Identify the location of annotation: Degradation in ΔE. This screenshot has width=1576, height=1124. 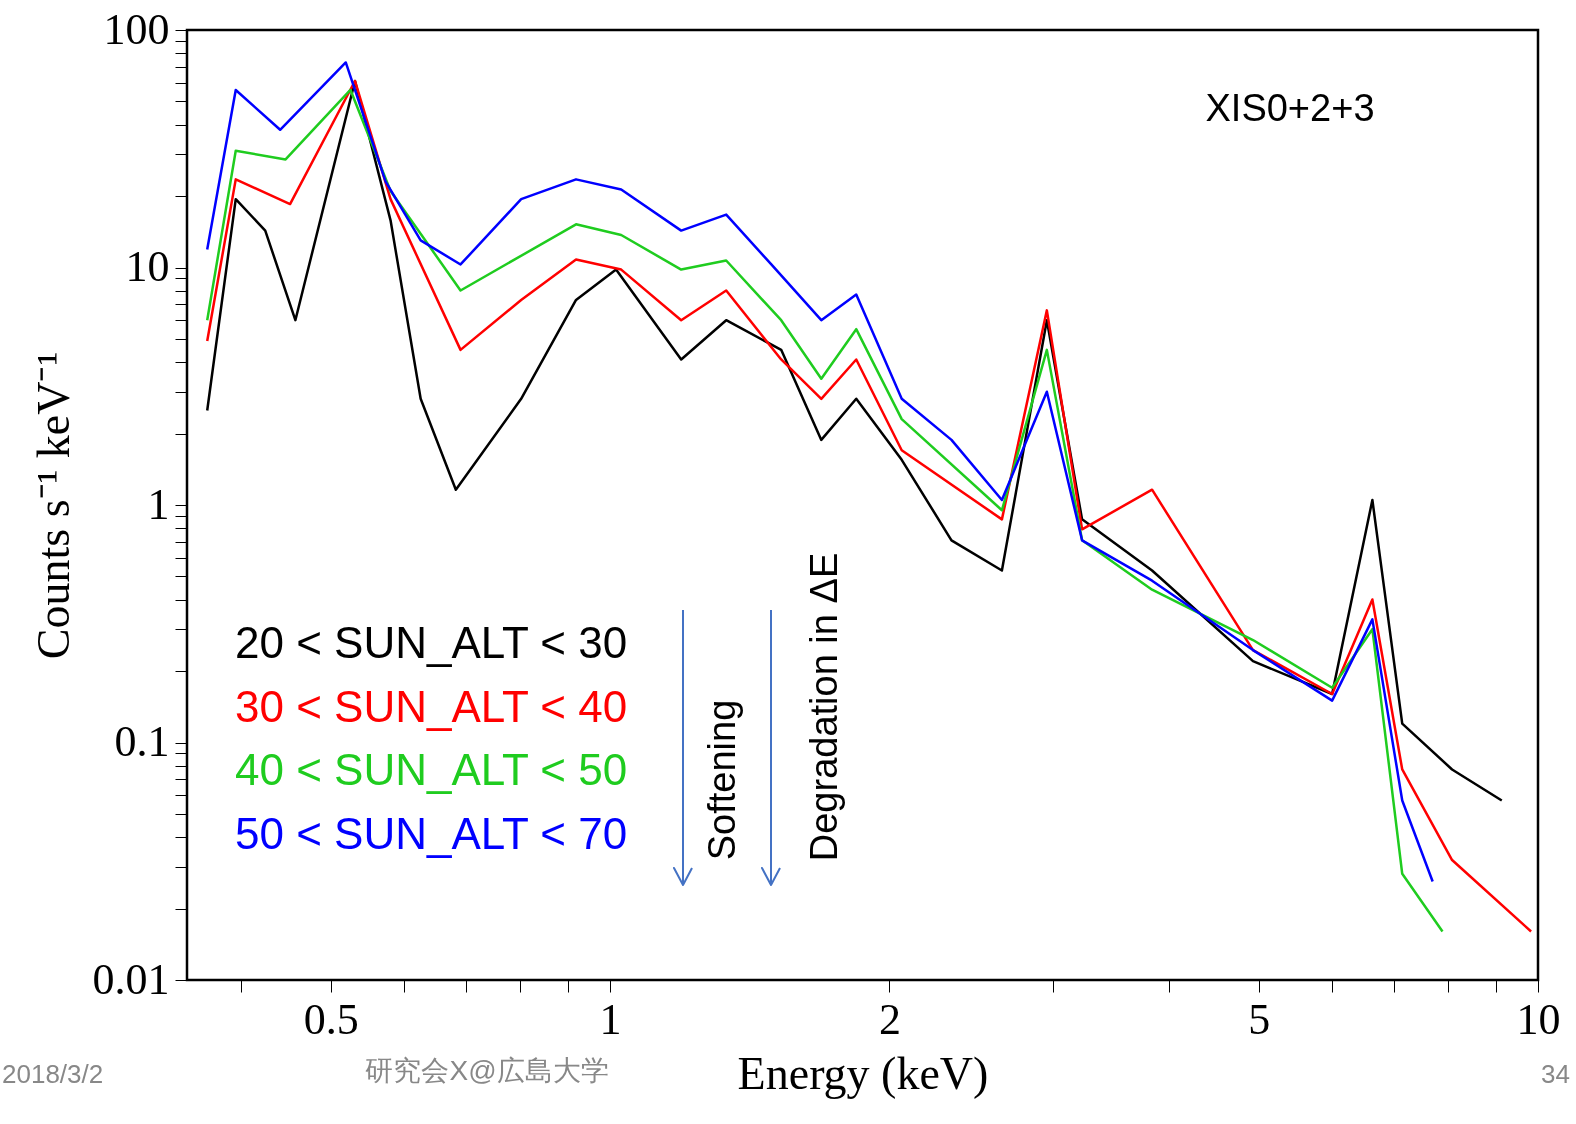
(824, 707).